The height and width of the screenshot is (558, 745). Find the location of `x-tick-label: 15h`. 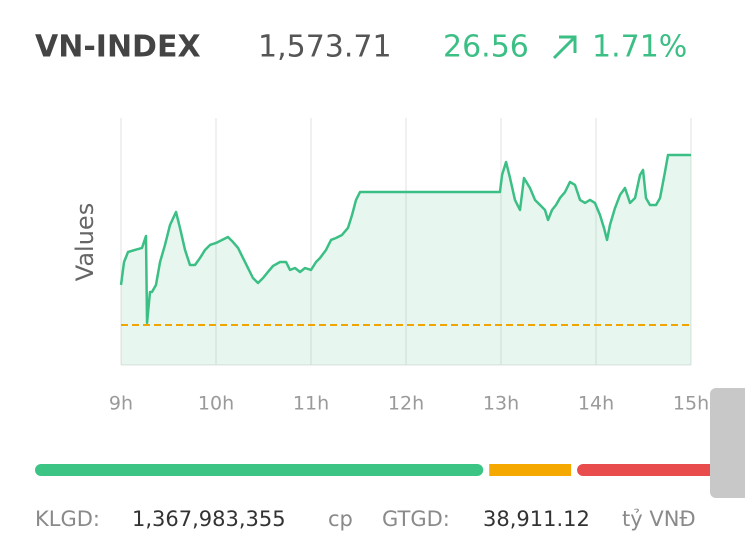

x-tick-label: 15h is located at coordinates (691, 404).